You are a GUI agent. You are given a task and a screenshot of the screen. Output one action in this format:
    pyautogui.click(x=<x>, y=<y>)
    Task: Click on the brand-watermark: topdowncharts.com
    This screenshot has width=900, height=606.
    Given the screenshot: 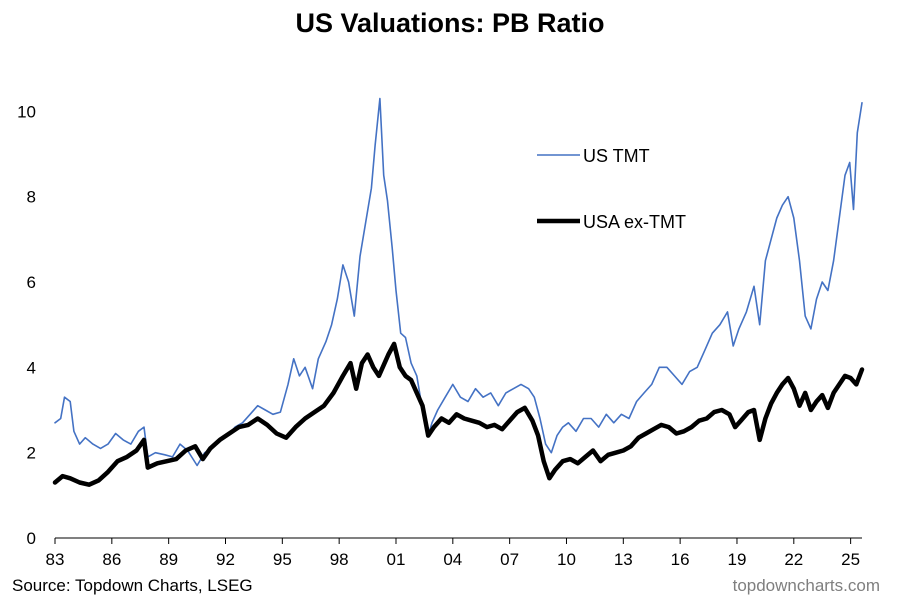 What is the action you would take?
    pyautogui.click(x=806, y=585)
    